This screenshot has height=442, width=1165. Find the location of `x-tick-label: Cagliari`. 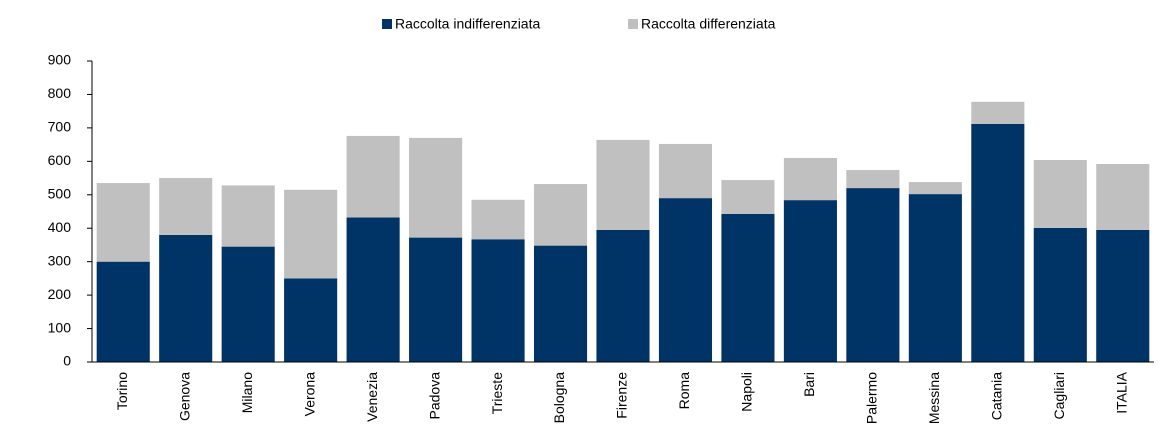

x-tick-label: Cagliari is located at coordinates (1059, 395).